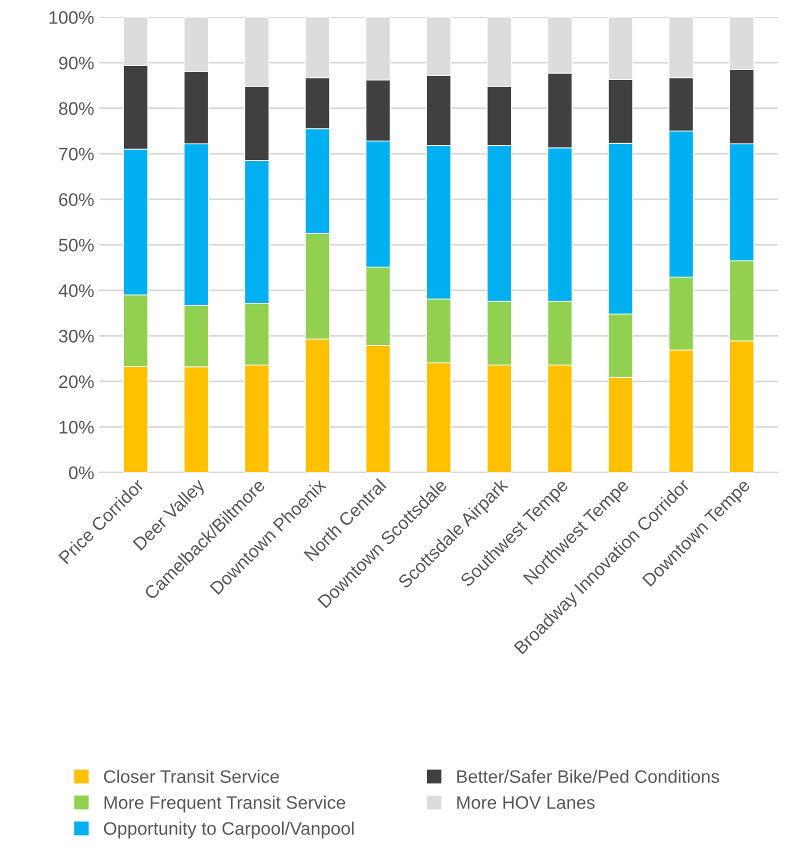 The width and height of the screenshot is (794, 859). I want to click on legend-label: More HOV Lanes, so click(526, 802).